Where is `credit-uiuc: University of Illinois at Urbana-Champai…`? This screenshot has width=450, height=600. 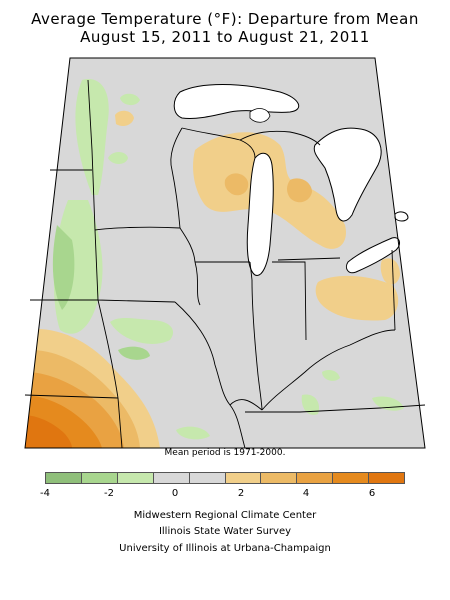 credit-uiuc: University of Illinois at Urbana-Champai… is located at coordinates (225, 548).